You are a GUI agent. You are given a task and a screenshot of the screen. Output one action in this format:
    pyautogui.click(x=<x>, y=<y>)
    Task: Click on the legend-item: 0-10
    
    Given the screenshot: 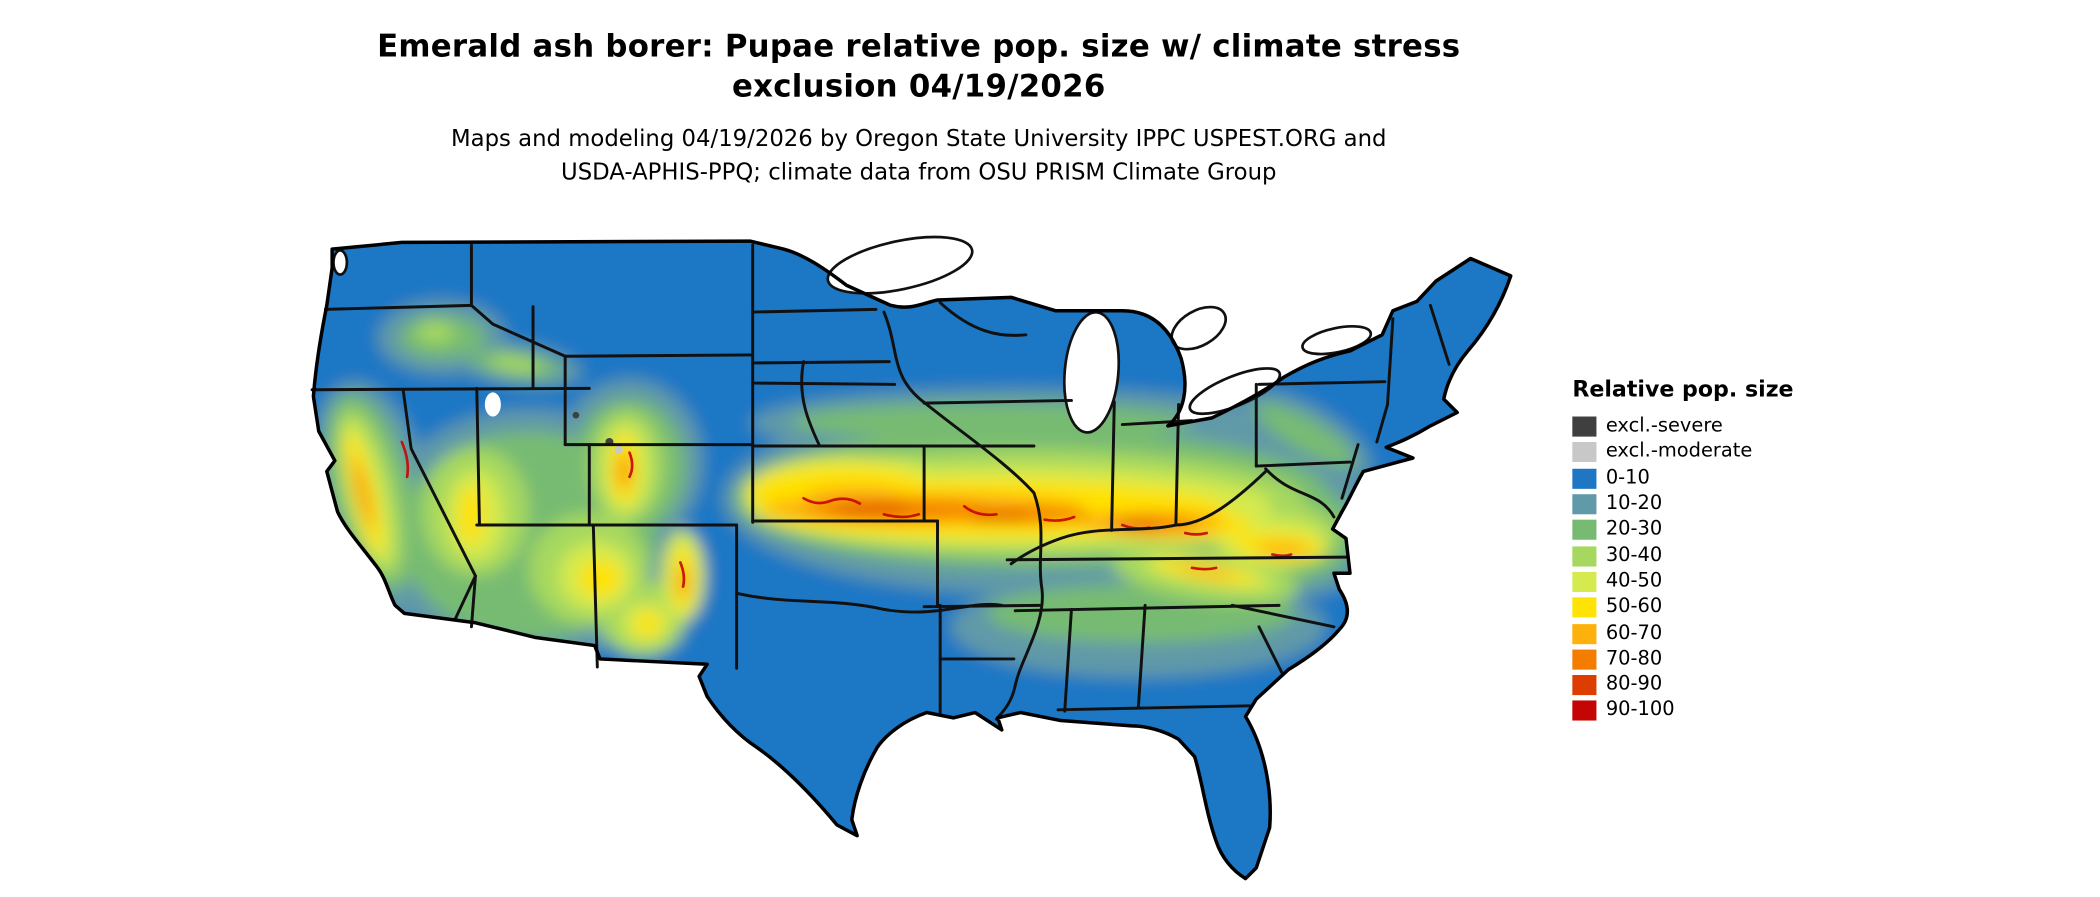 What is the action you would take?
    pyautogui.click(x=1682, y=479)
    